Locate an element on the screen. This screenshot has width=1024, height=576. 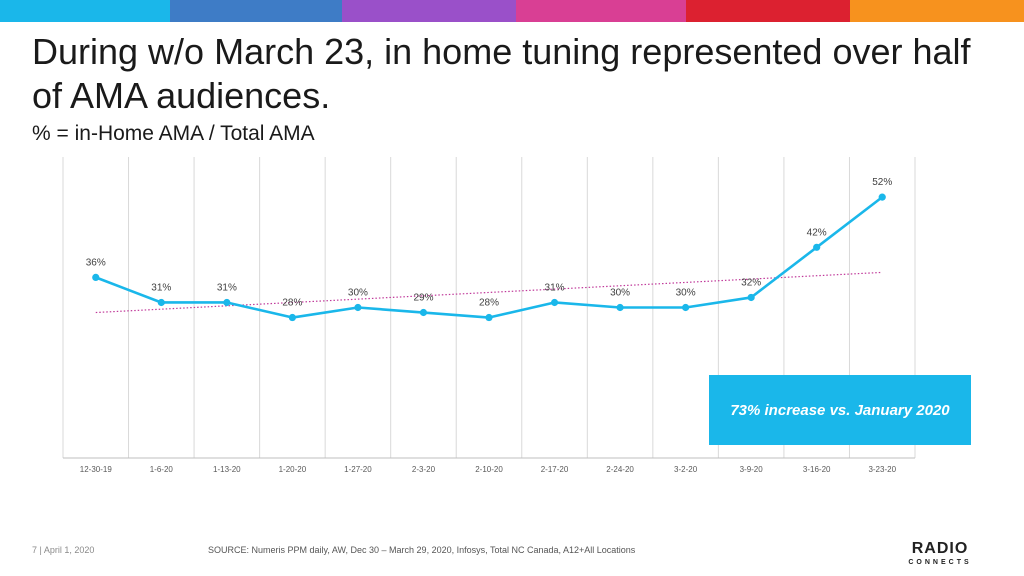
x-tick-label: 2-17-20 is located at coordinates (555, 469).